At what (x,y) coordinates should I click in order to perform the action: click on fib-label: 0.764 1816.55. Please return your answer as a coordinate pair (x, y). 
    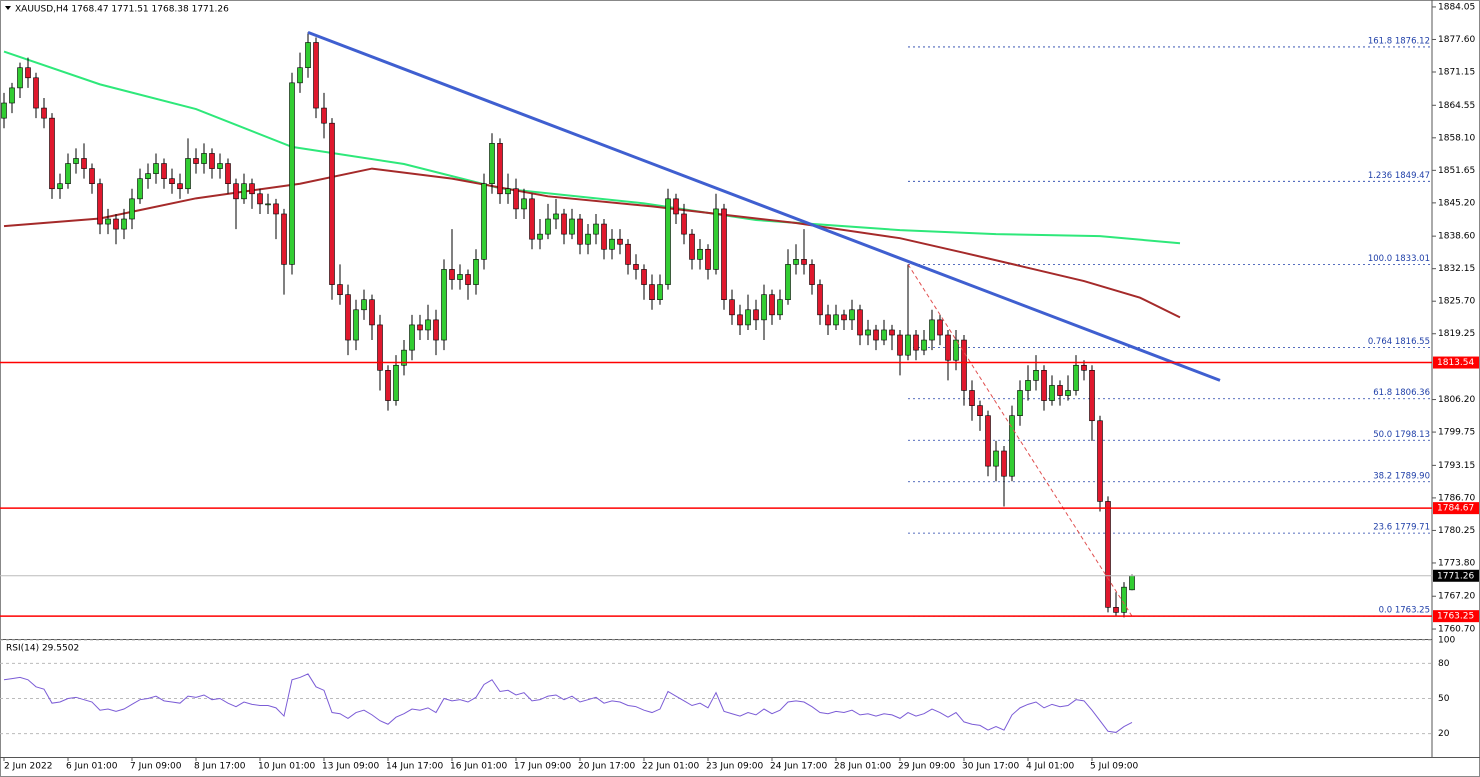
    Looking at the image, I should click on (1399, 342).